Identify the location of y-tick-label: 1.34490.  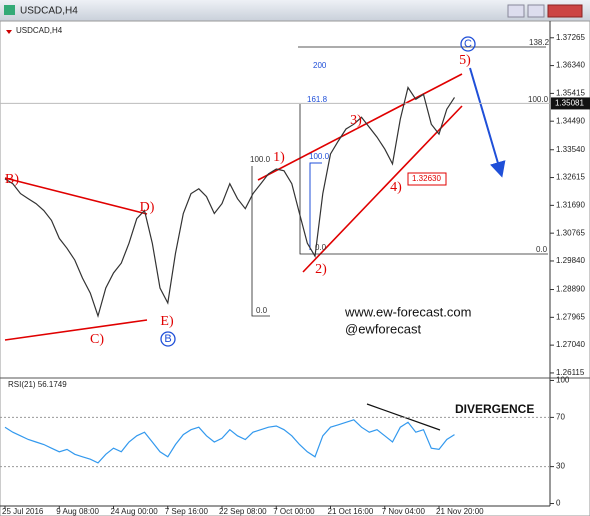
(570, 120).